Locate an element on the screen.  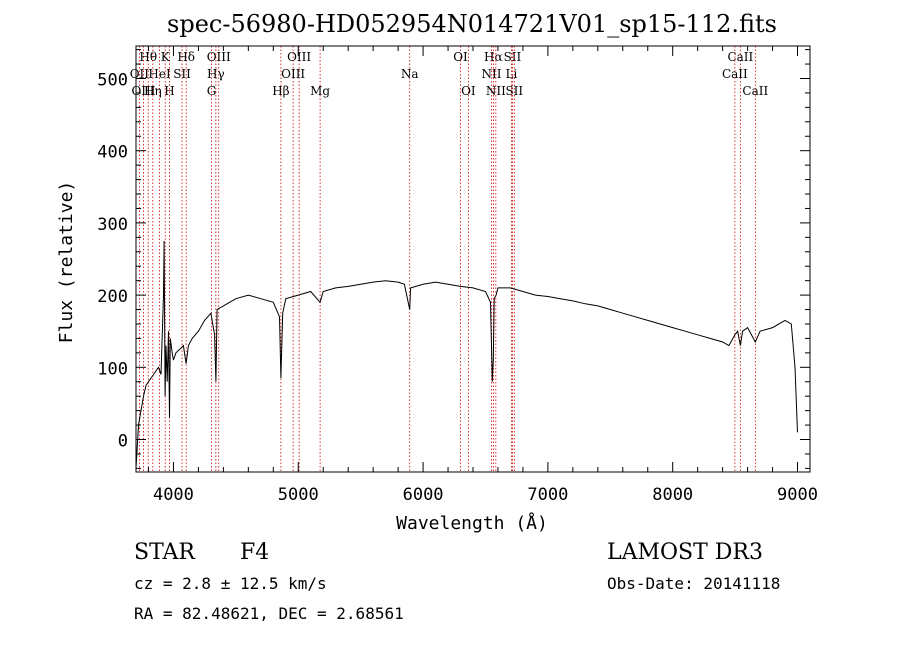
x-tick-label: 4000 is located at coordinates (173, 495).